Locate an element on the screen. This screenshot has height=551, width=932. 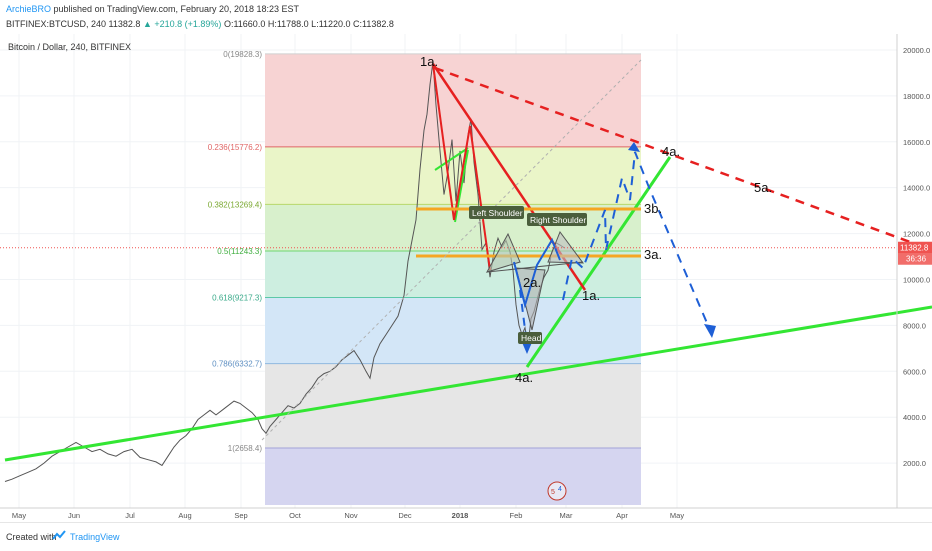
created-with-text: Created with is located at coordinates (31, 537).